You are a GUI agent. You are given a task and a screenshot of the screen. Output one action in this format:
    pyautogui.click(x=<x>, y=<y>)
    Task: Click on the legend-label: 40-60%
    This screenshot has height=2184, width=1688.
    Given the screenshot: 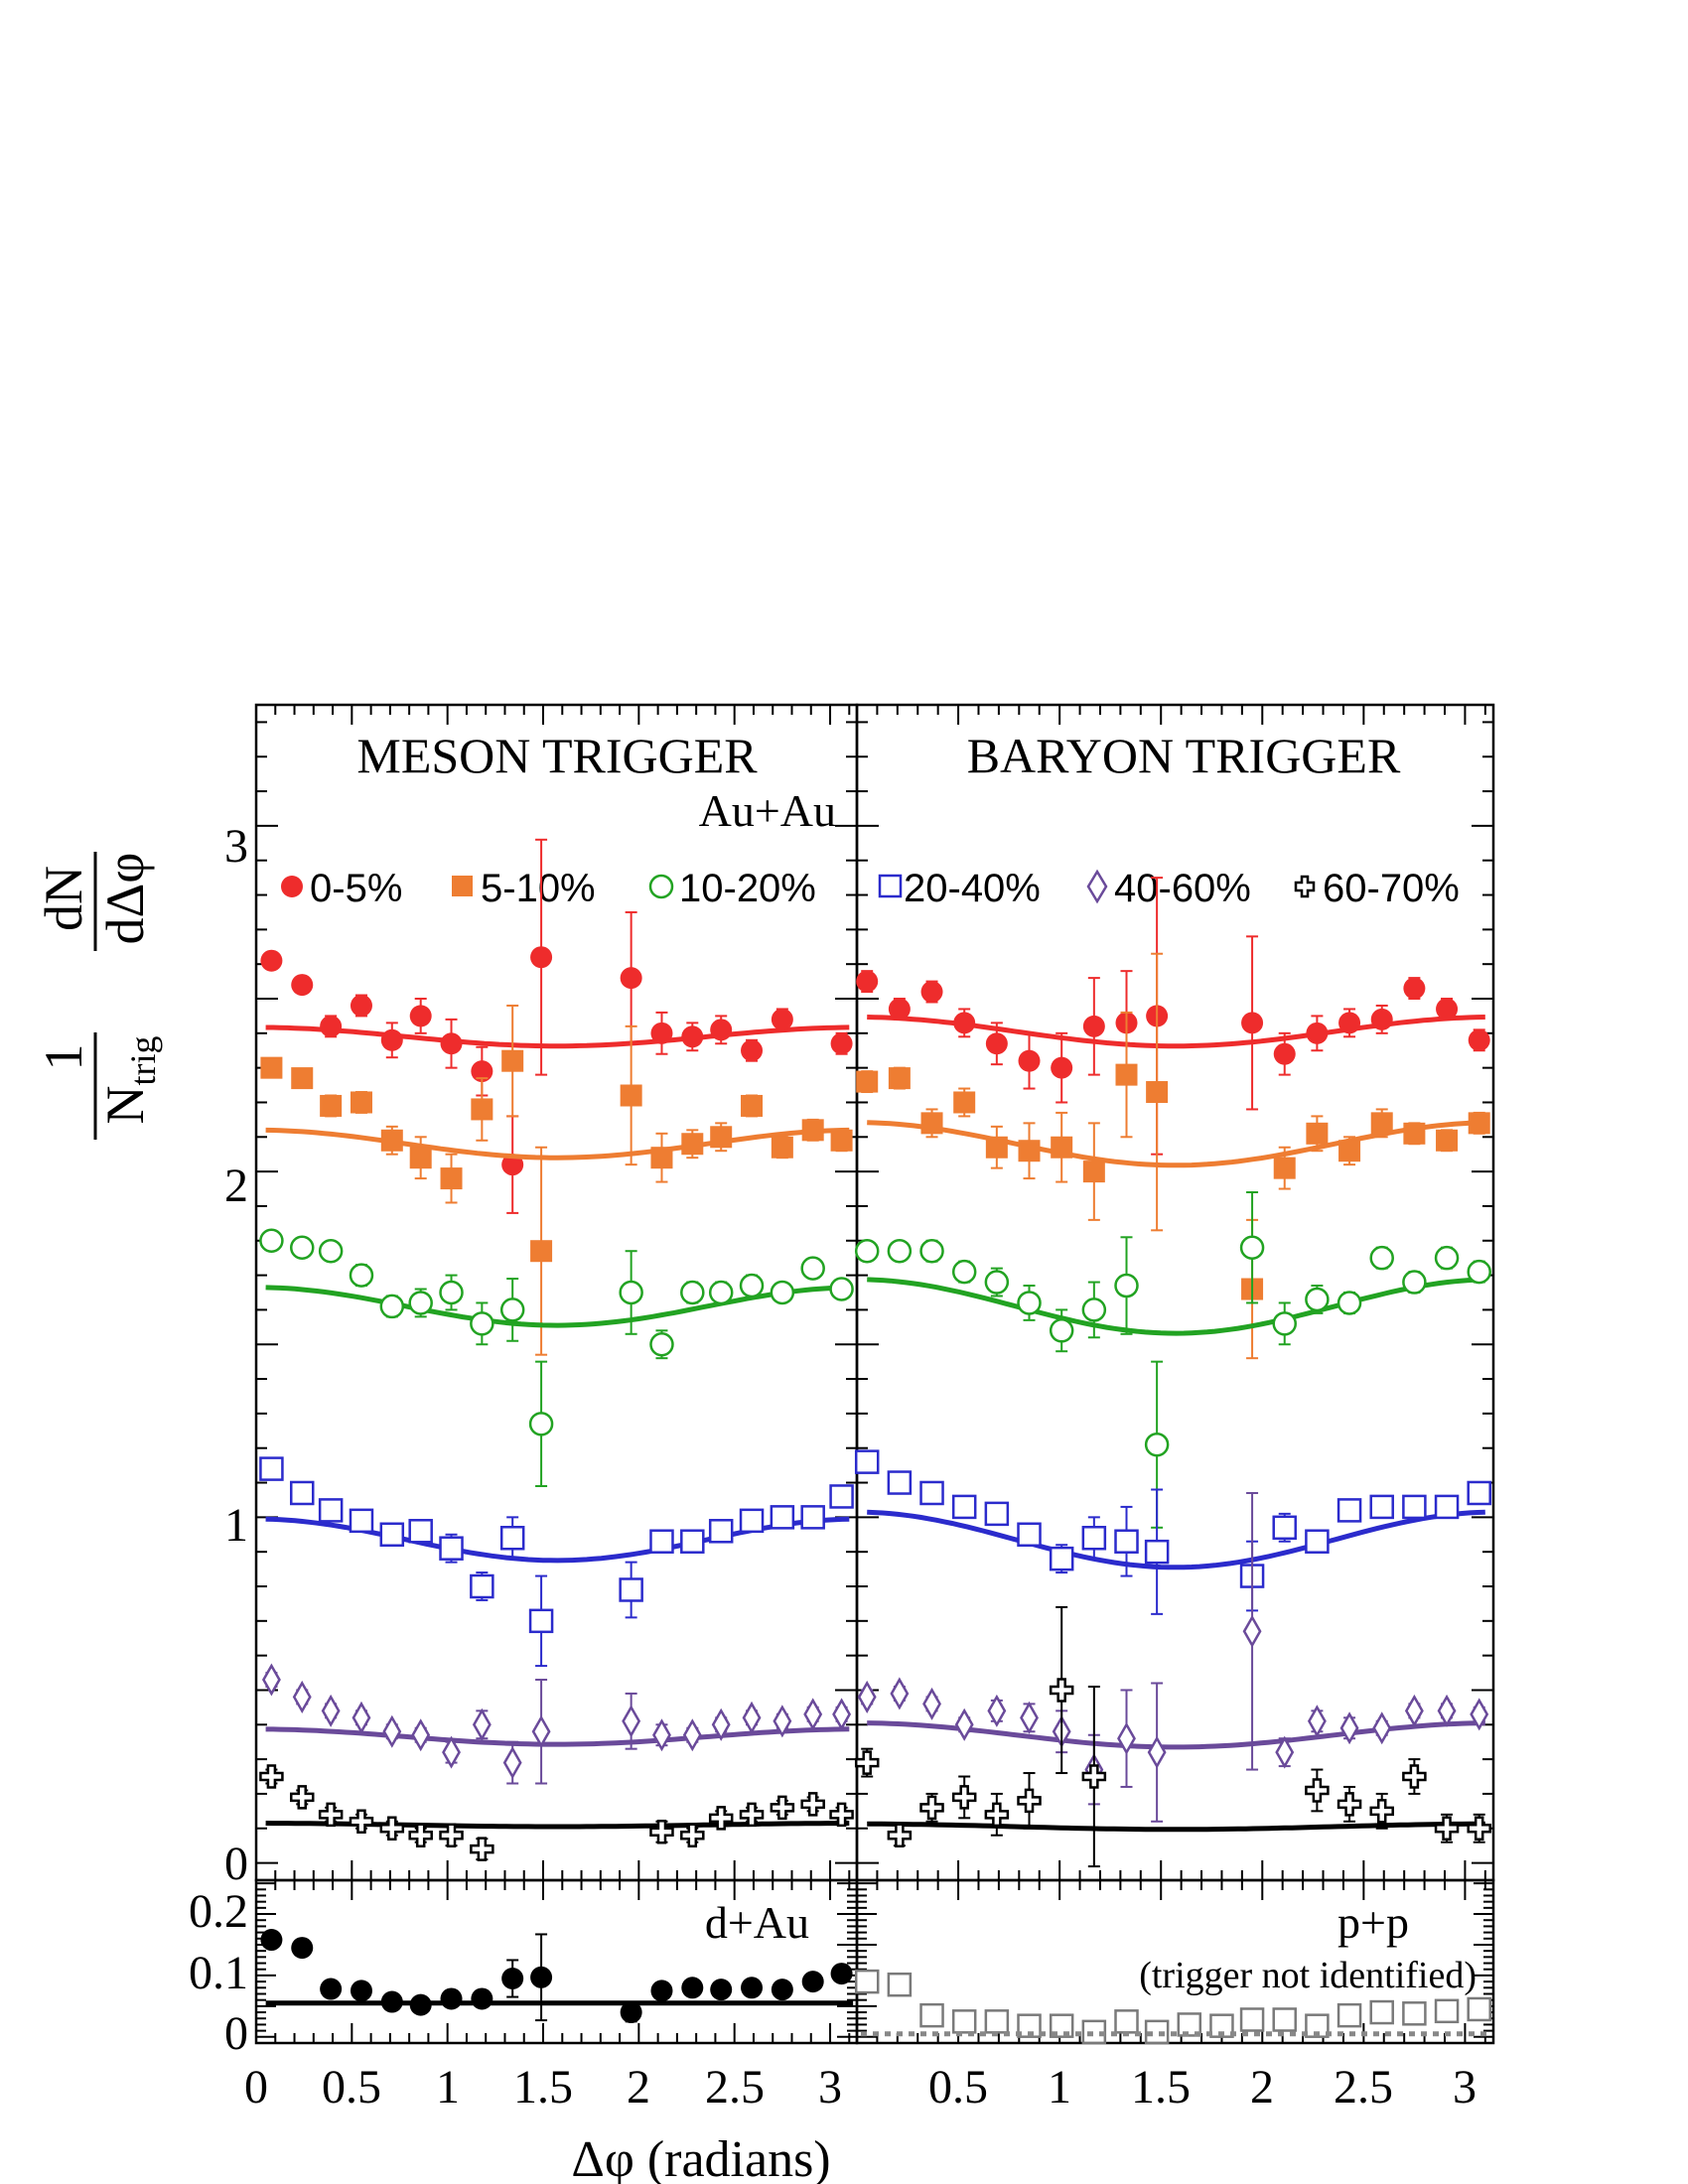 What is the action you would take?
    pyautogui.click(x=1182, y=888)
    